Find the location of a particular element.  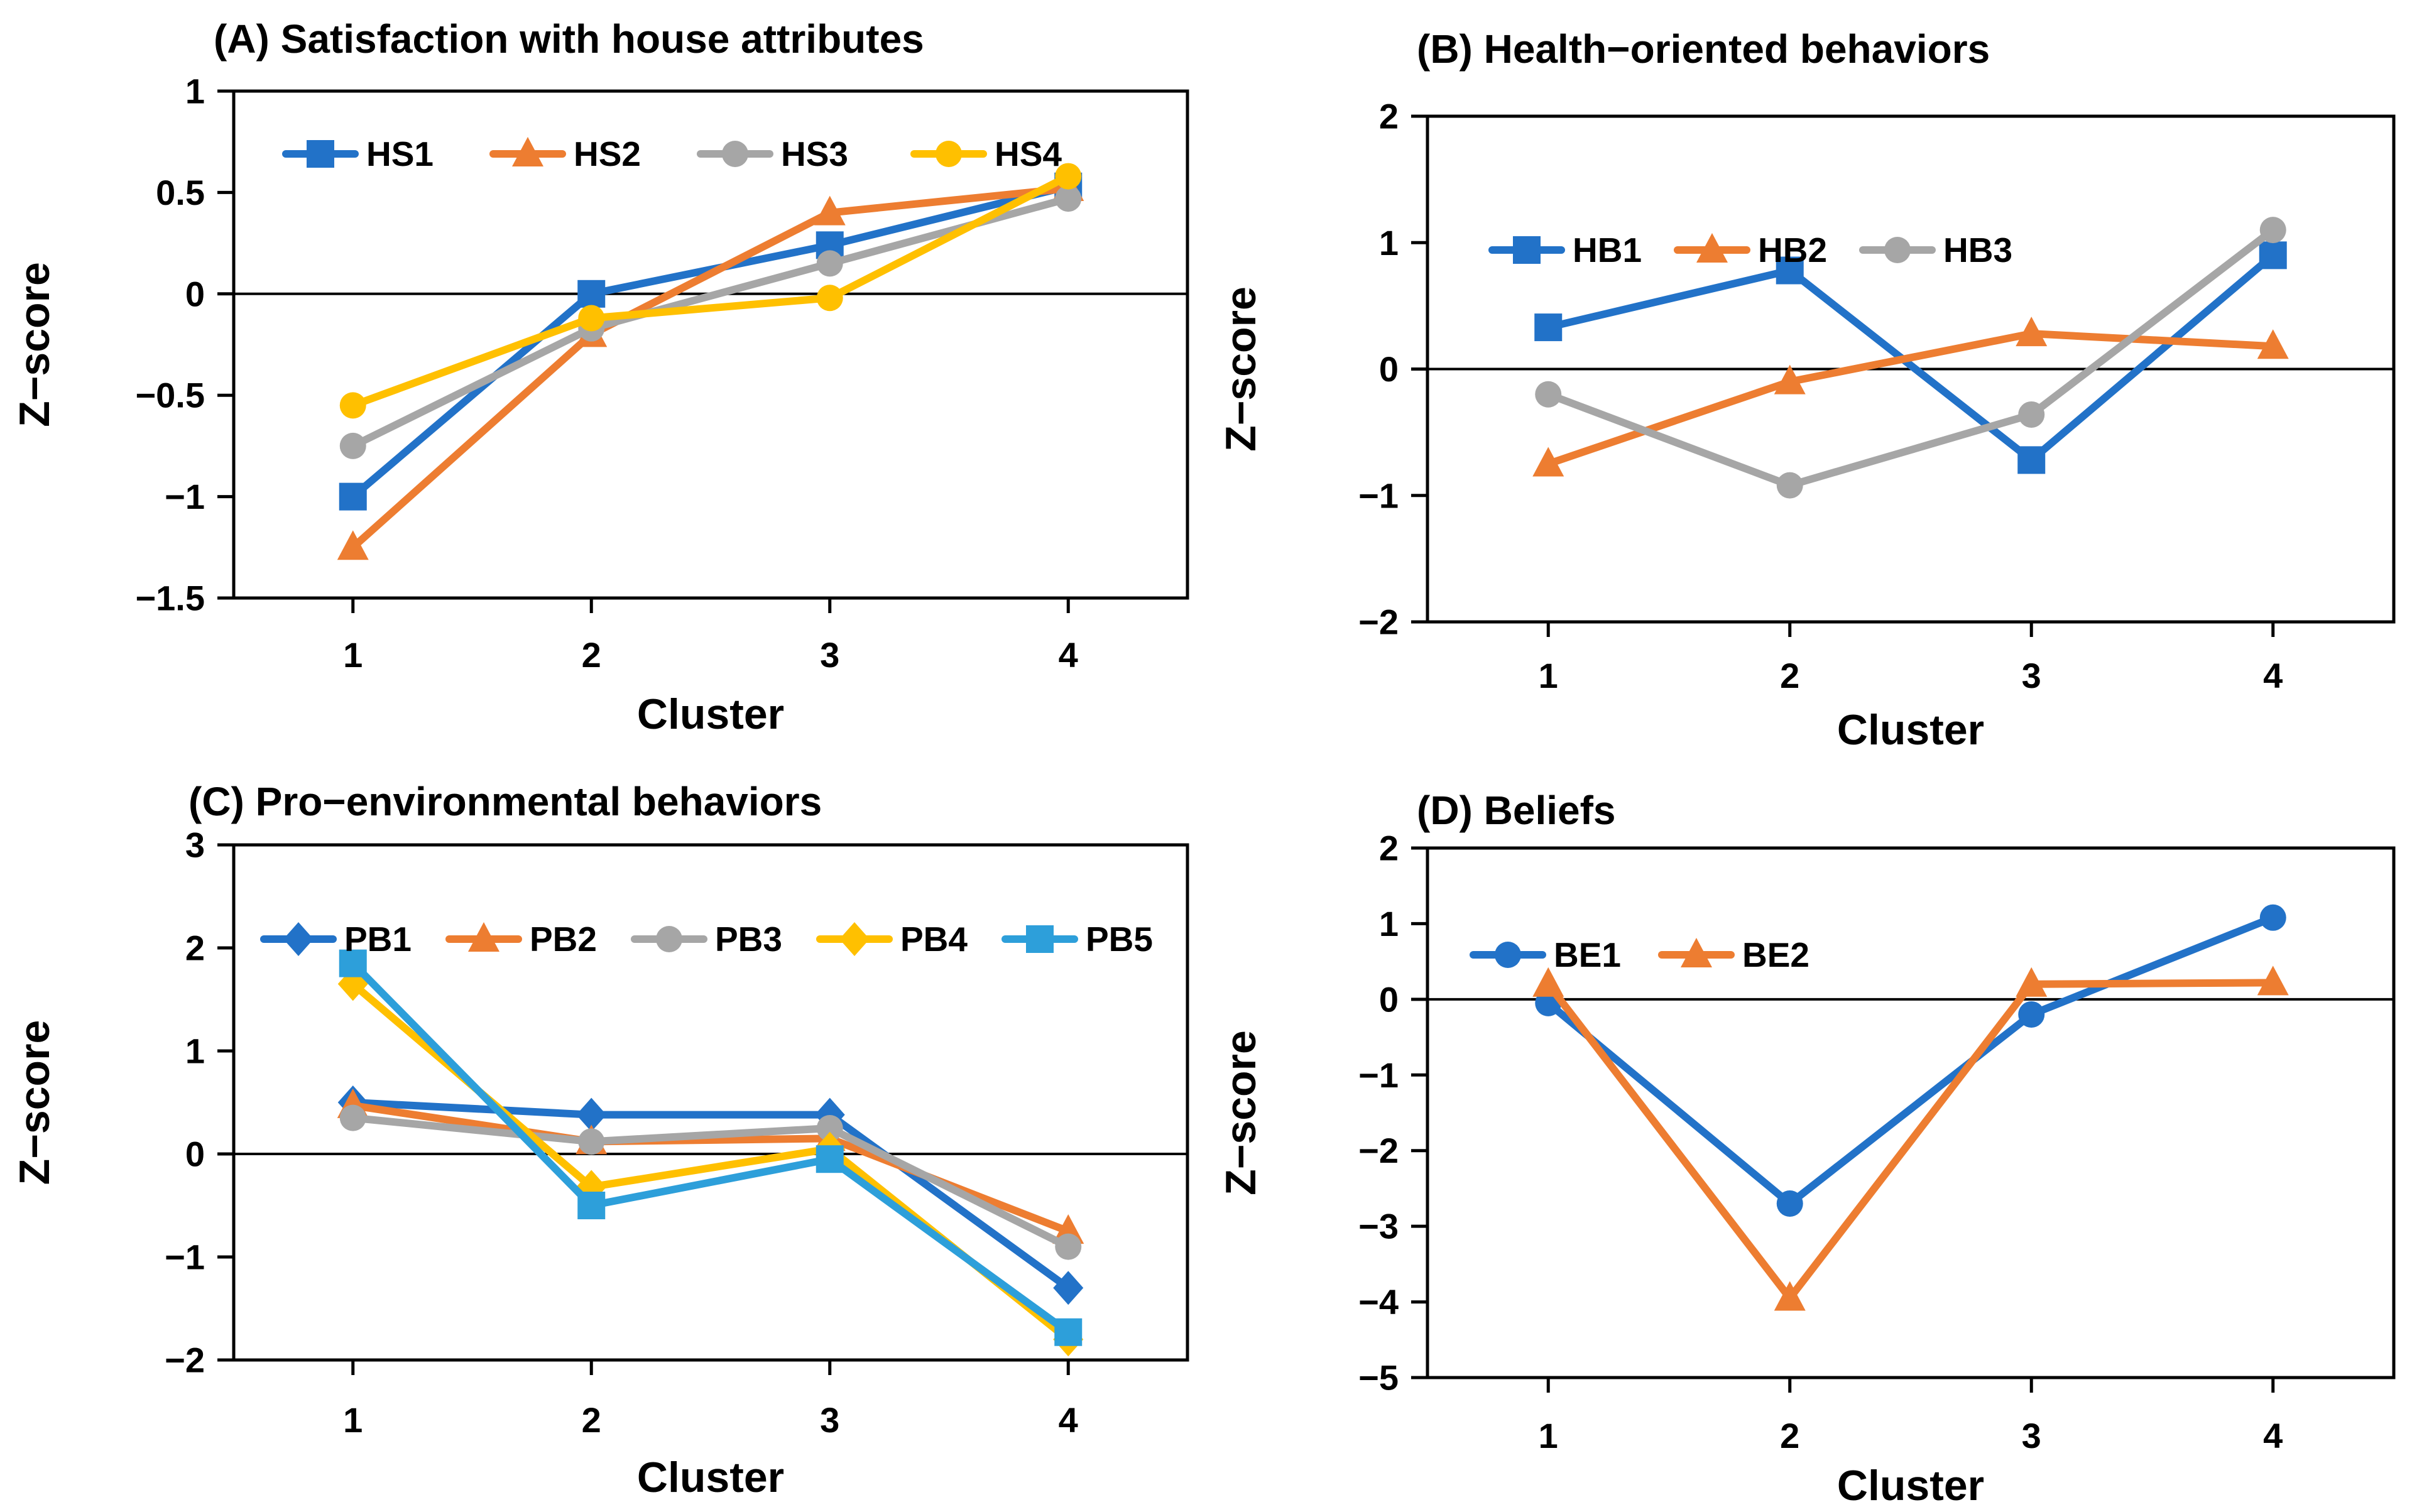

series-marker-PB1 is located at coordinates (1068, 1288).